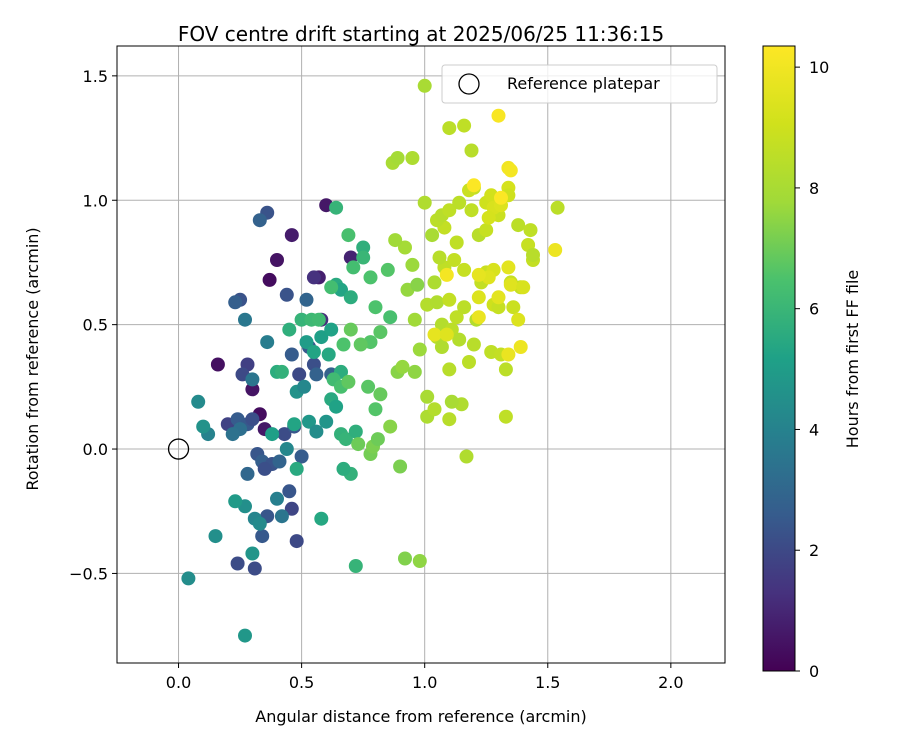  I want to click on legend: Reference platepar, so click(579, 84).